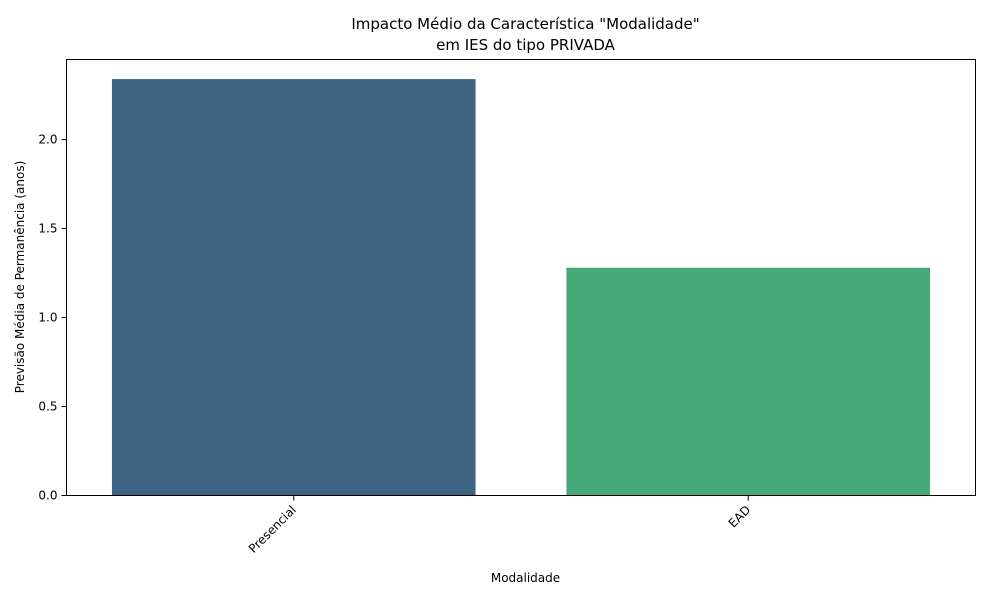 Image resolution: width=1000 pixels, height=604 pixels. What do you see at coordinates (47, 140) in the screenshot?
I see `y-tick-label: 2.0` at bounding box center [47, 140].